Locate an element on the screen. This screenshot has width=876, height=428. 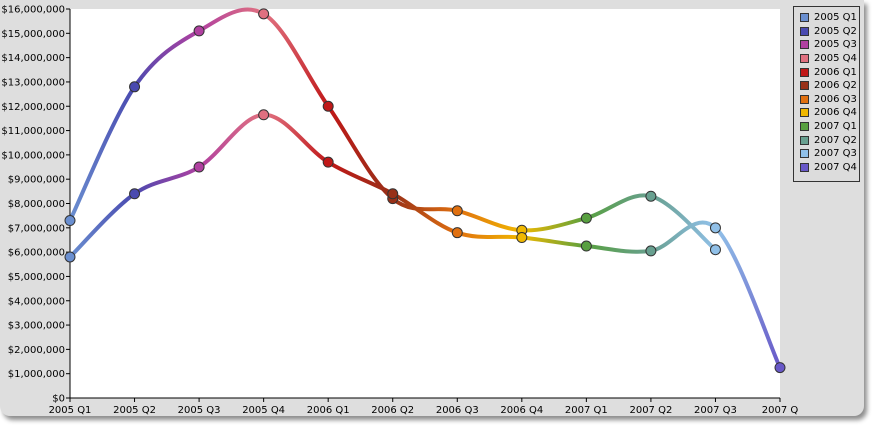
legend-item: 2006 Q4 is located at coordinates (829, 113).